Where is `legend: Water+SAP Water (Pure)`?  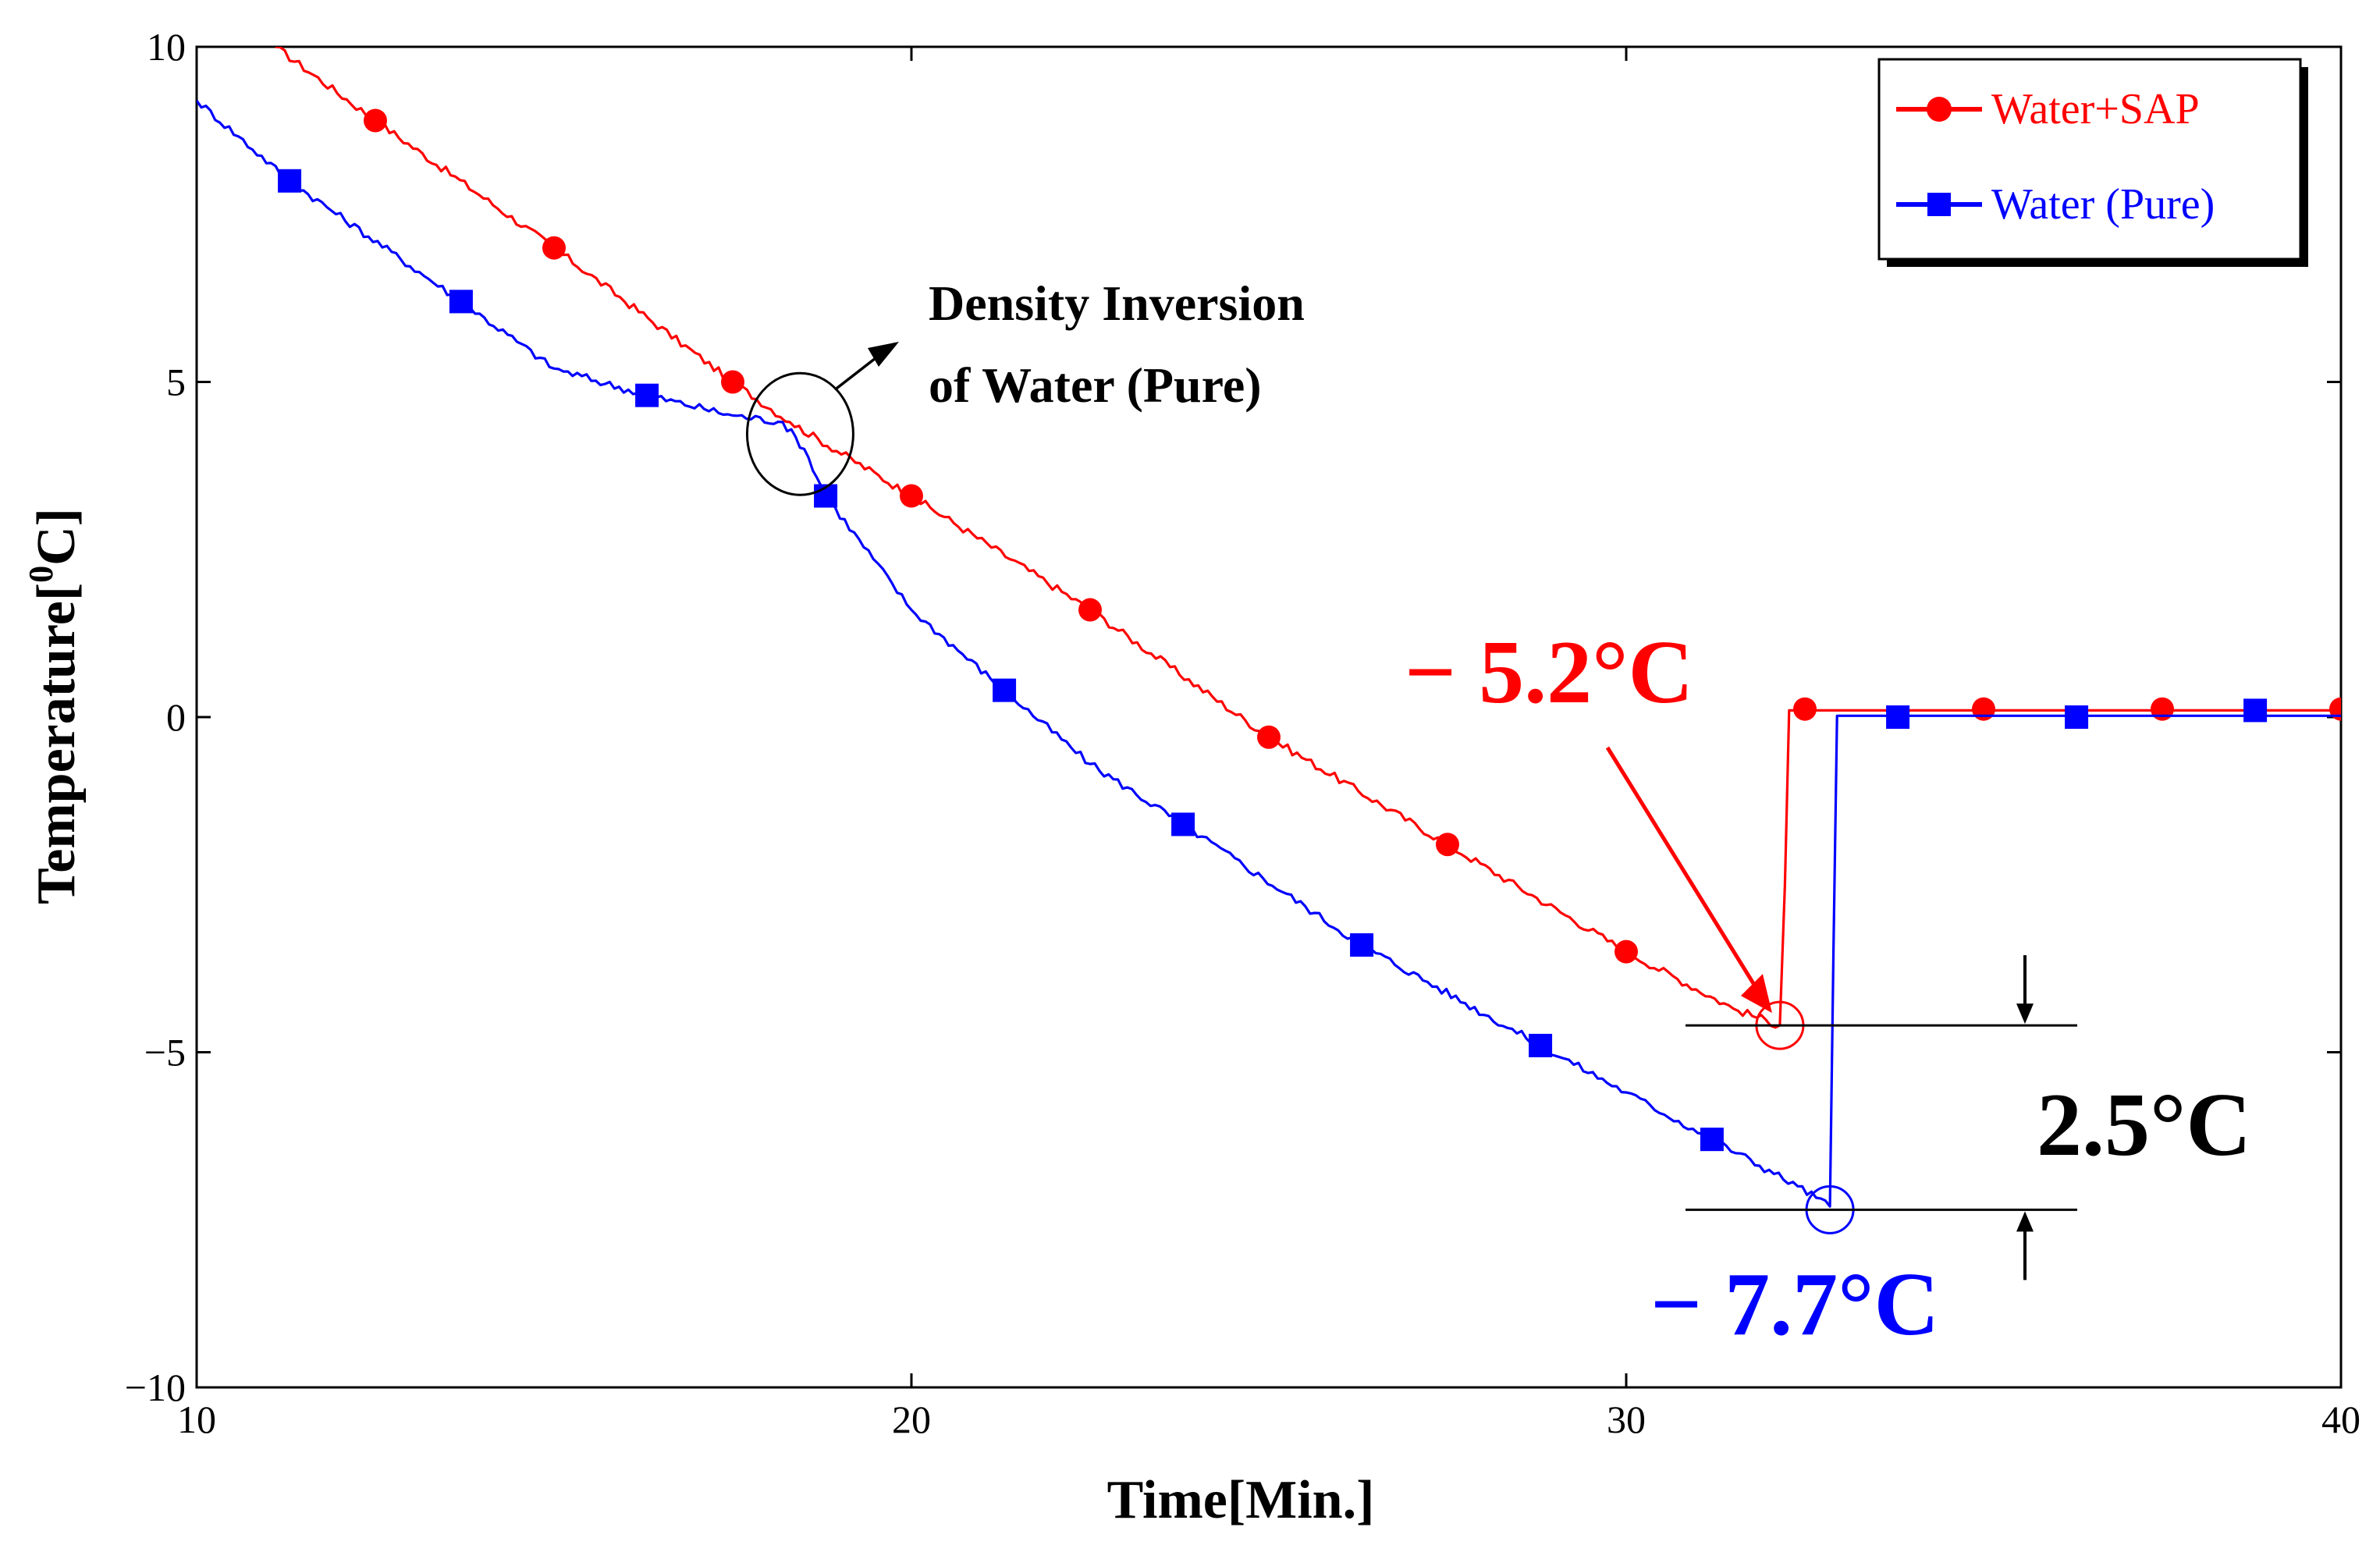
legend: Water+SAP Water (Pure) is located at coordinates (2092, 162).